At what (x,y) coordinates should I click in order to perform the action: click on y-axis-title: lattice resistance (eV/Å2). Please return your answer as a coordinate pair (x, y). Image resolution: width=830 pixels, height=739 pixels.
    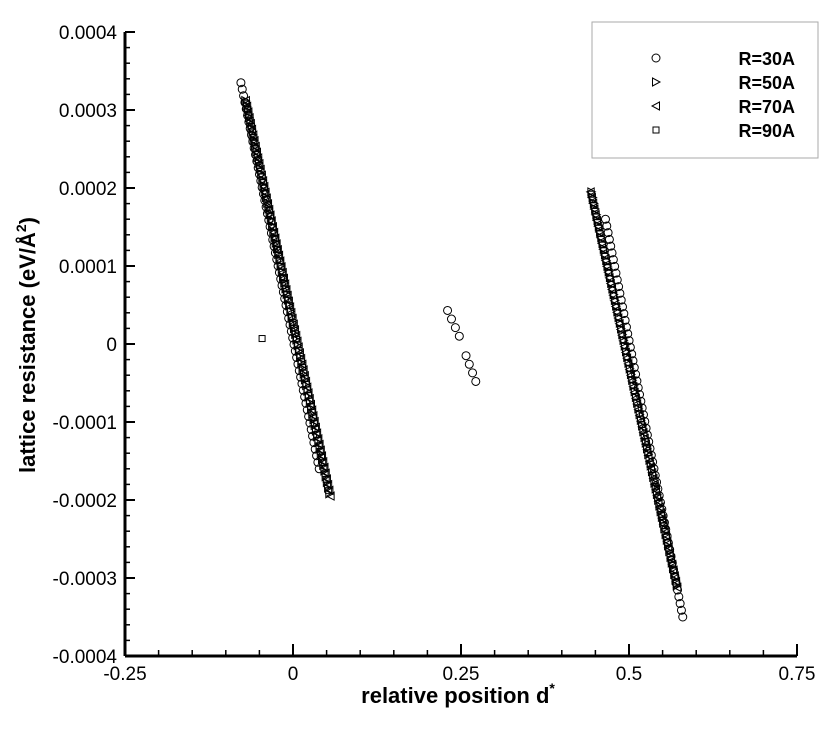
    Looking at the image, I should click on (26, 345).